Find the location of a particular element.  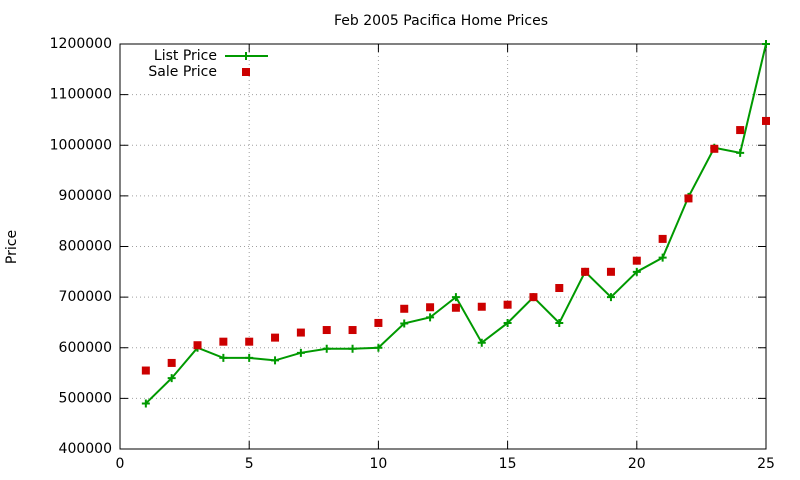

y-tick-label: 1000000 is located at coordinates (81, 145).